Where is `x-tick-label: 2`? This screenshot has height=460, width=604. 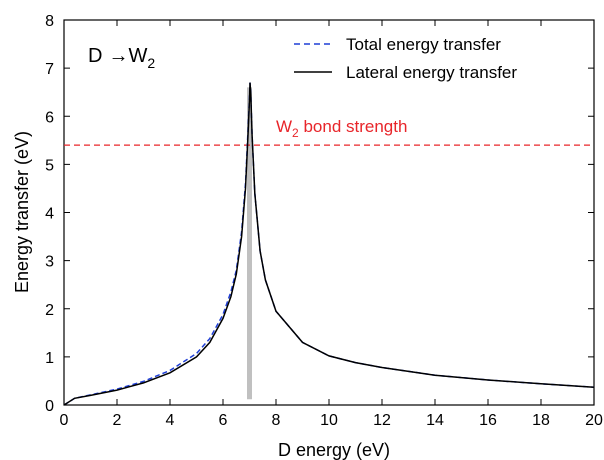
x-tick-label: 2 is located at coordinates (117, 420).